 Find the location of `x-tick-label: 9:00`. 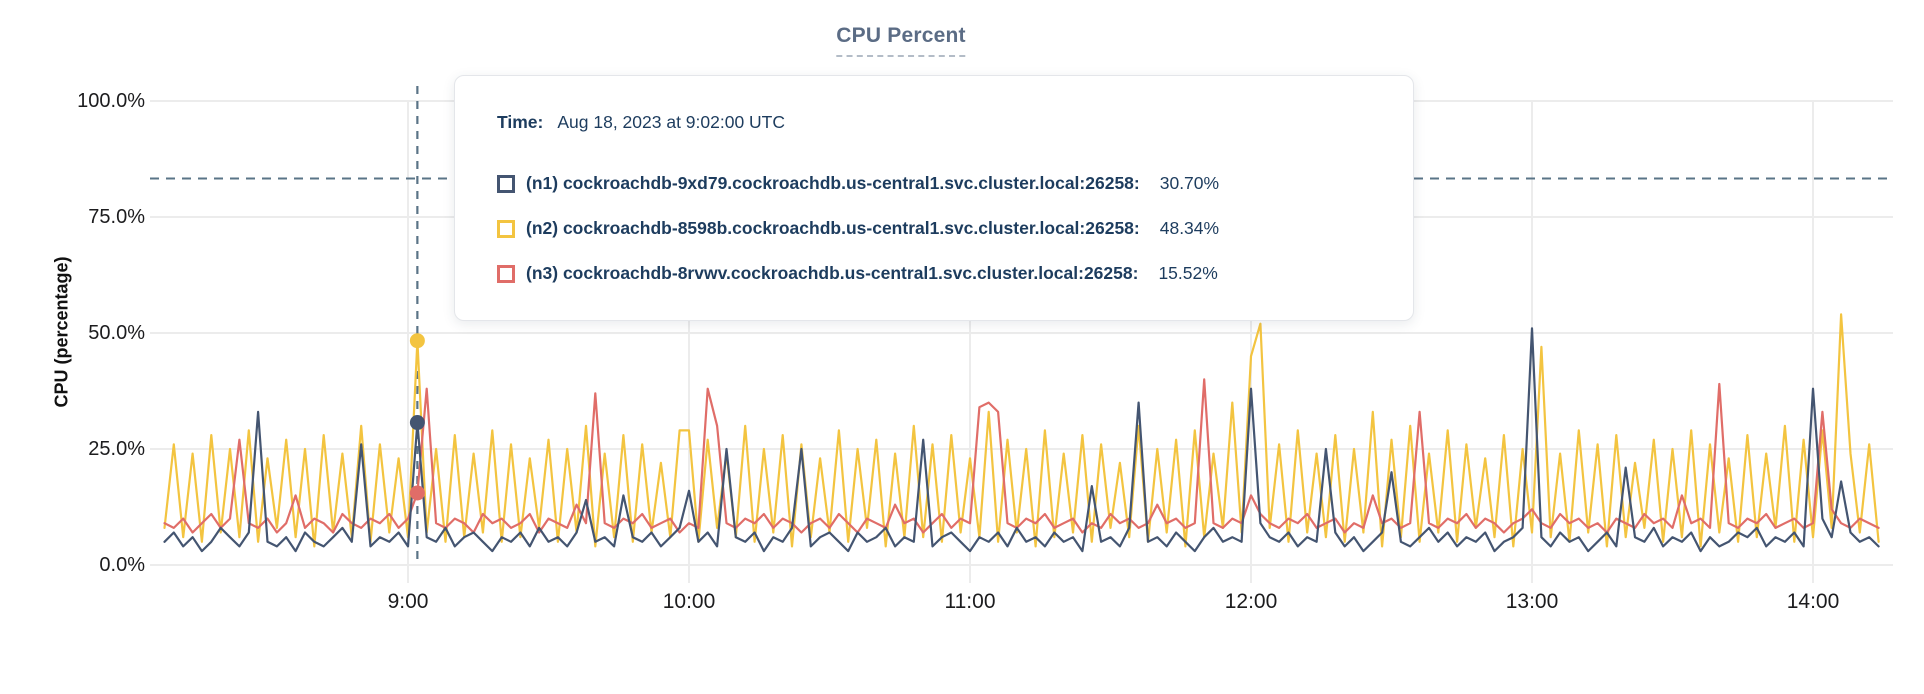

x-tick-label: 9:00 is located at coordinates (408, 601).